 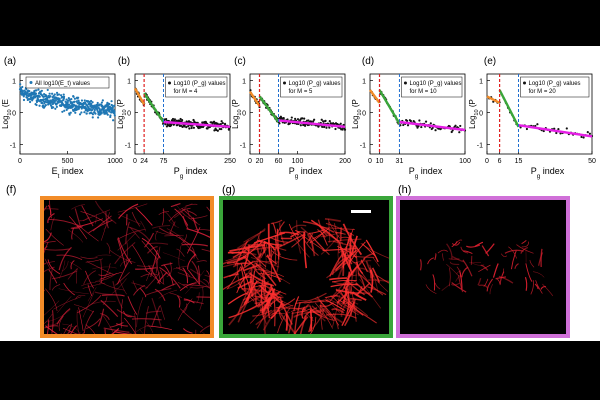 What do you see at coordinates (592, 161) in the screenshot?
I see `x-tick-label: 50` at bounding box center [592, 161].